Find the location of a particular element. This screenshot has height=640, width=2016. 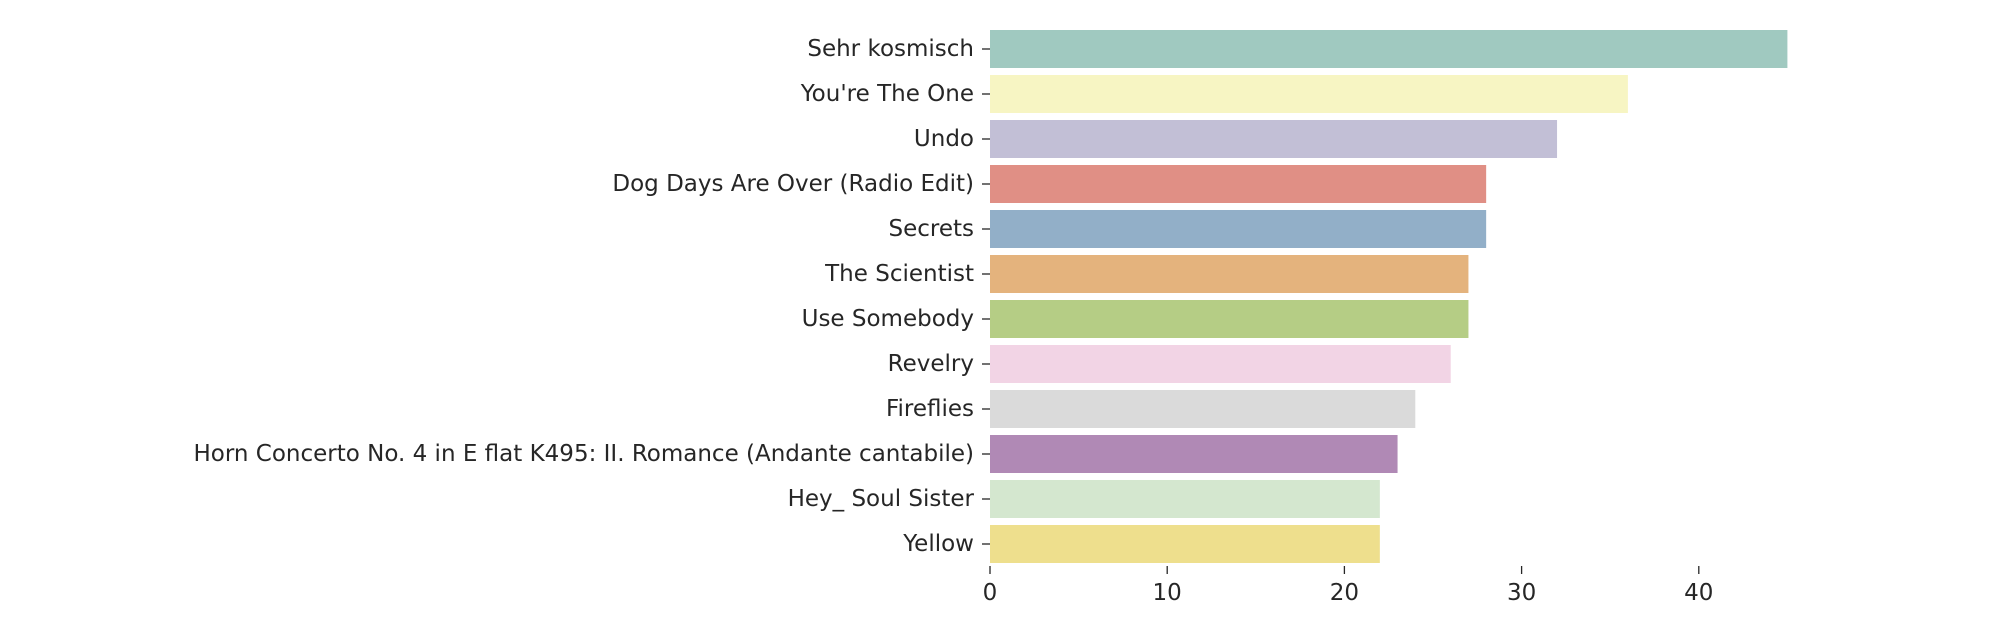

category-label: Sehr kosmisch is located at coordinates (890, 49).